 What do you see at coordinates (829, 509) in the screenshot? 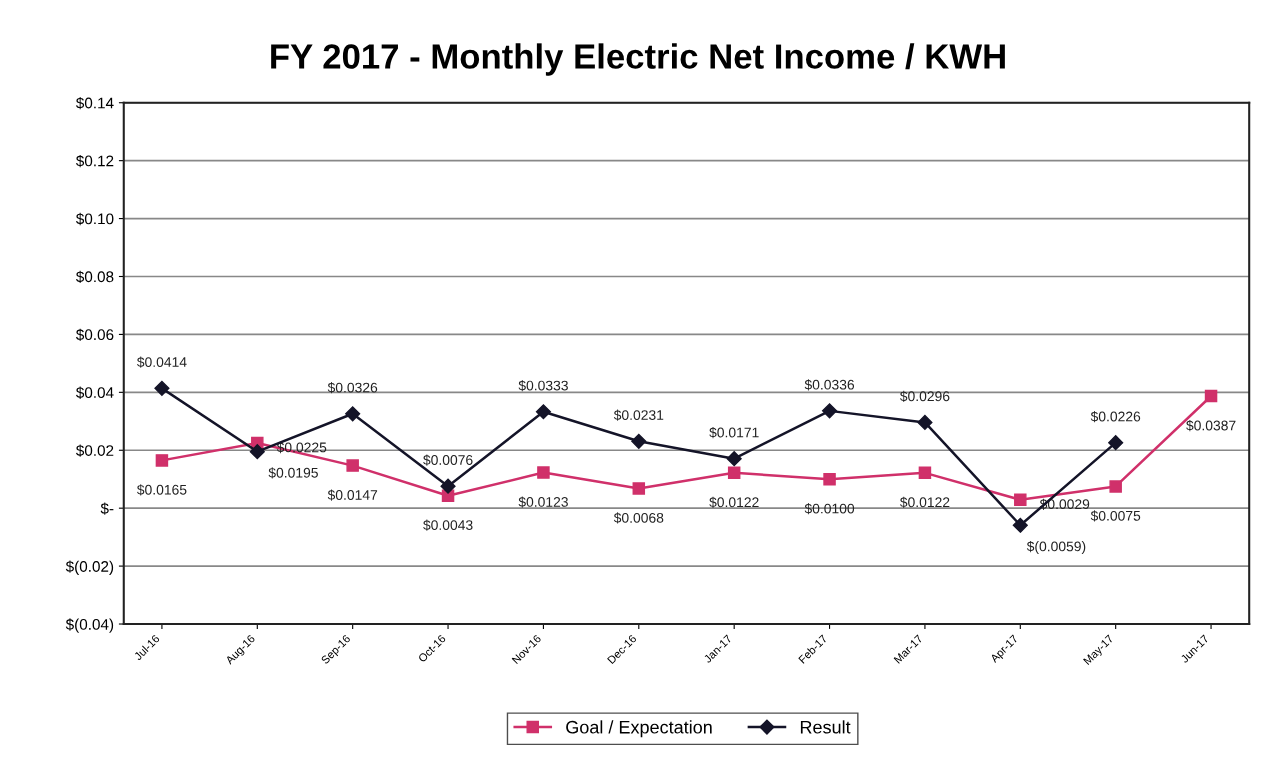
I see `data-label: $0.0100` at bounding box center [829, 509].